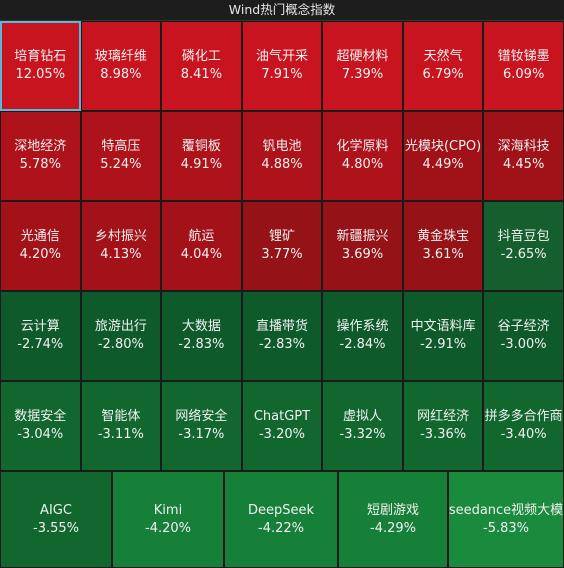  I want to click on concept-name: 网络安全, so click(201, 416).